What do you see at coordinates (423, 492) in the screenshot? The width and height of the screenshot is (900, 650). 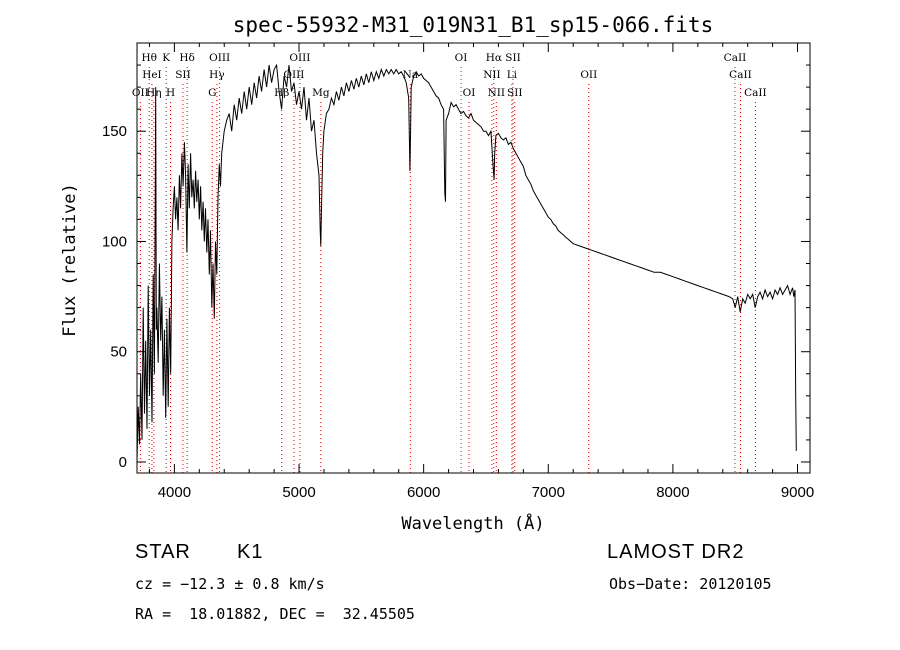 I see `x-tick-label: 6000` at bounding box center [423, 492].